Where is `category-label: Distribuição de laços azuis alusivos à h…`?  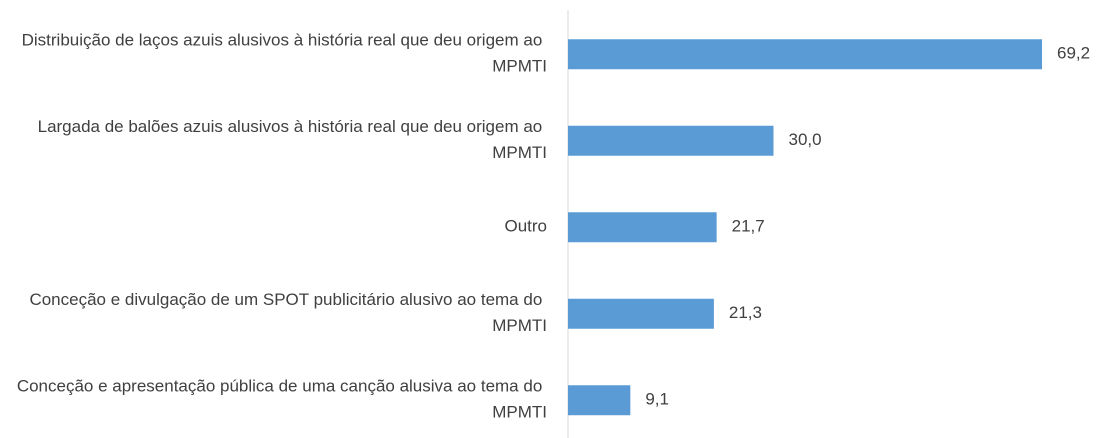
category-label: Distribuição de laços azuis alusivos à h… is located at coordinates (284, 53).